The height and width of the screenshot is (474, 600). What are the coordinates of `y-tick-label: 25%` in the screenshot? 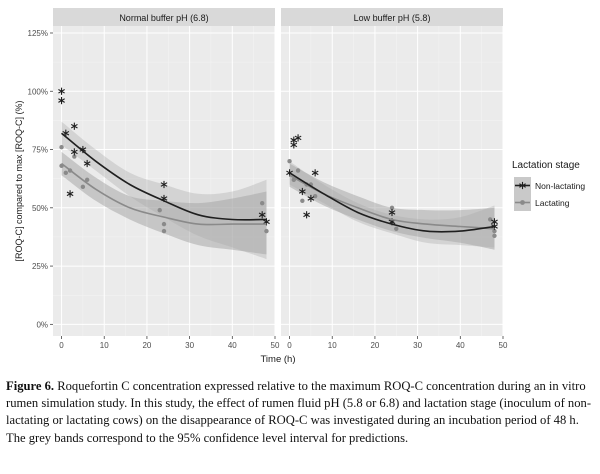 It's located at (40, 266).